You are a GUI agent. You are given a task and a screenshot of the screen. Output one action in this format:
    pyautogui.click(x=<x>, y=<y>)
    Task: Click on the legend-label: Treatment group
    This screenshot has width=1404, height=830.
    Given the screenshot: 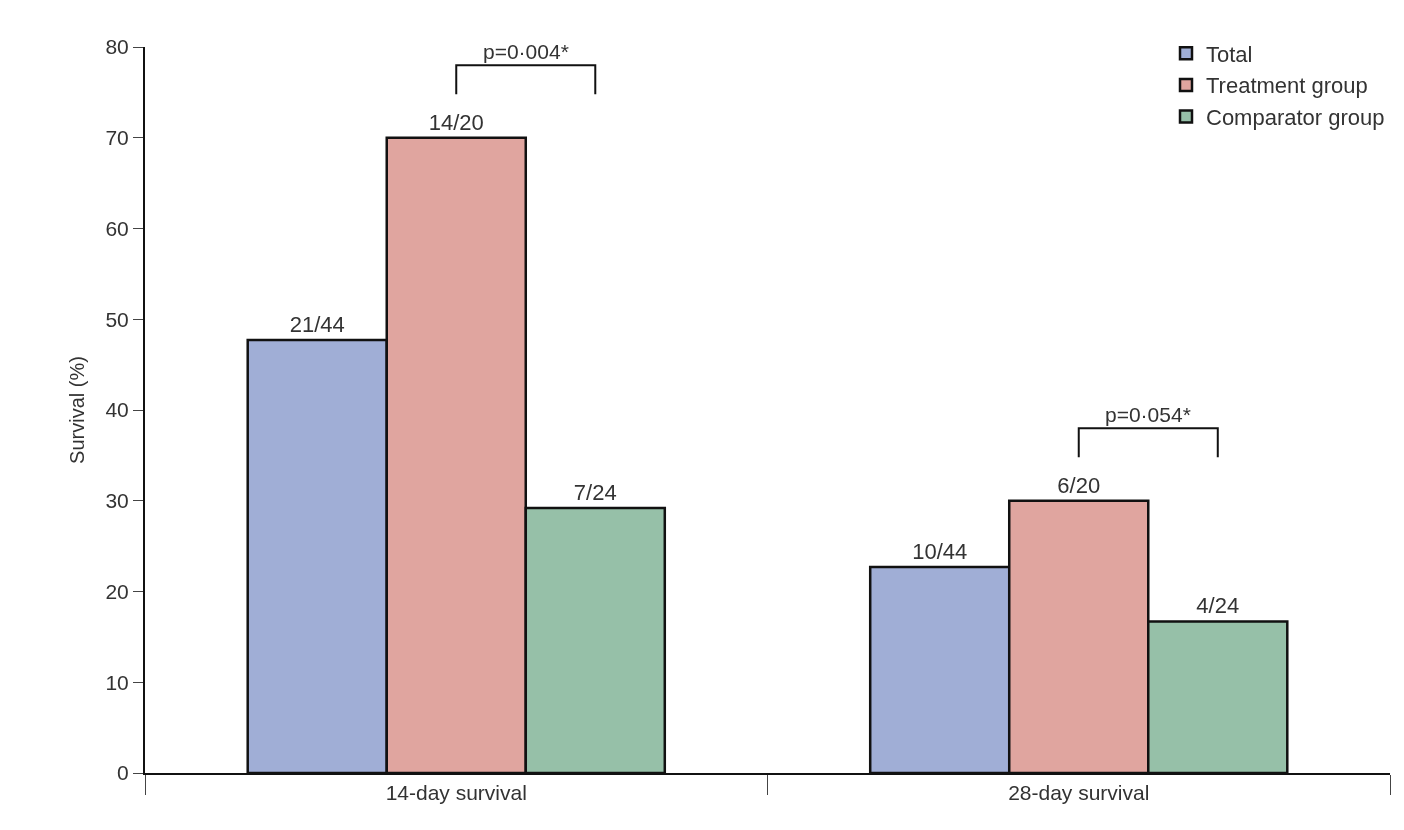 What is the action you would take?
    pyautogui.click(x=1287, y=86)
    